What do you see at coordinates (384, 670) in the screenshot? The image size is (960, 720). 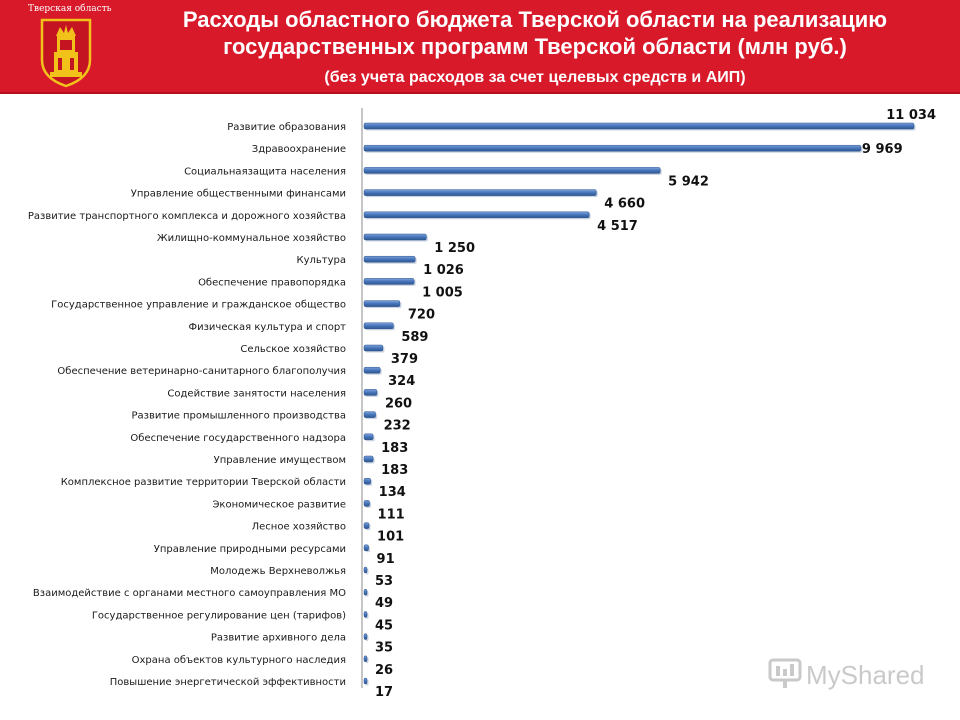 I see `value-label: 26` at bounding box center [384, 670].